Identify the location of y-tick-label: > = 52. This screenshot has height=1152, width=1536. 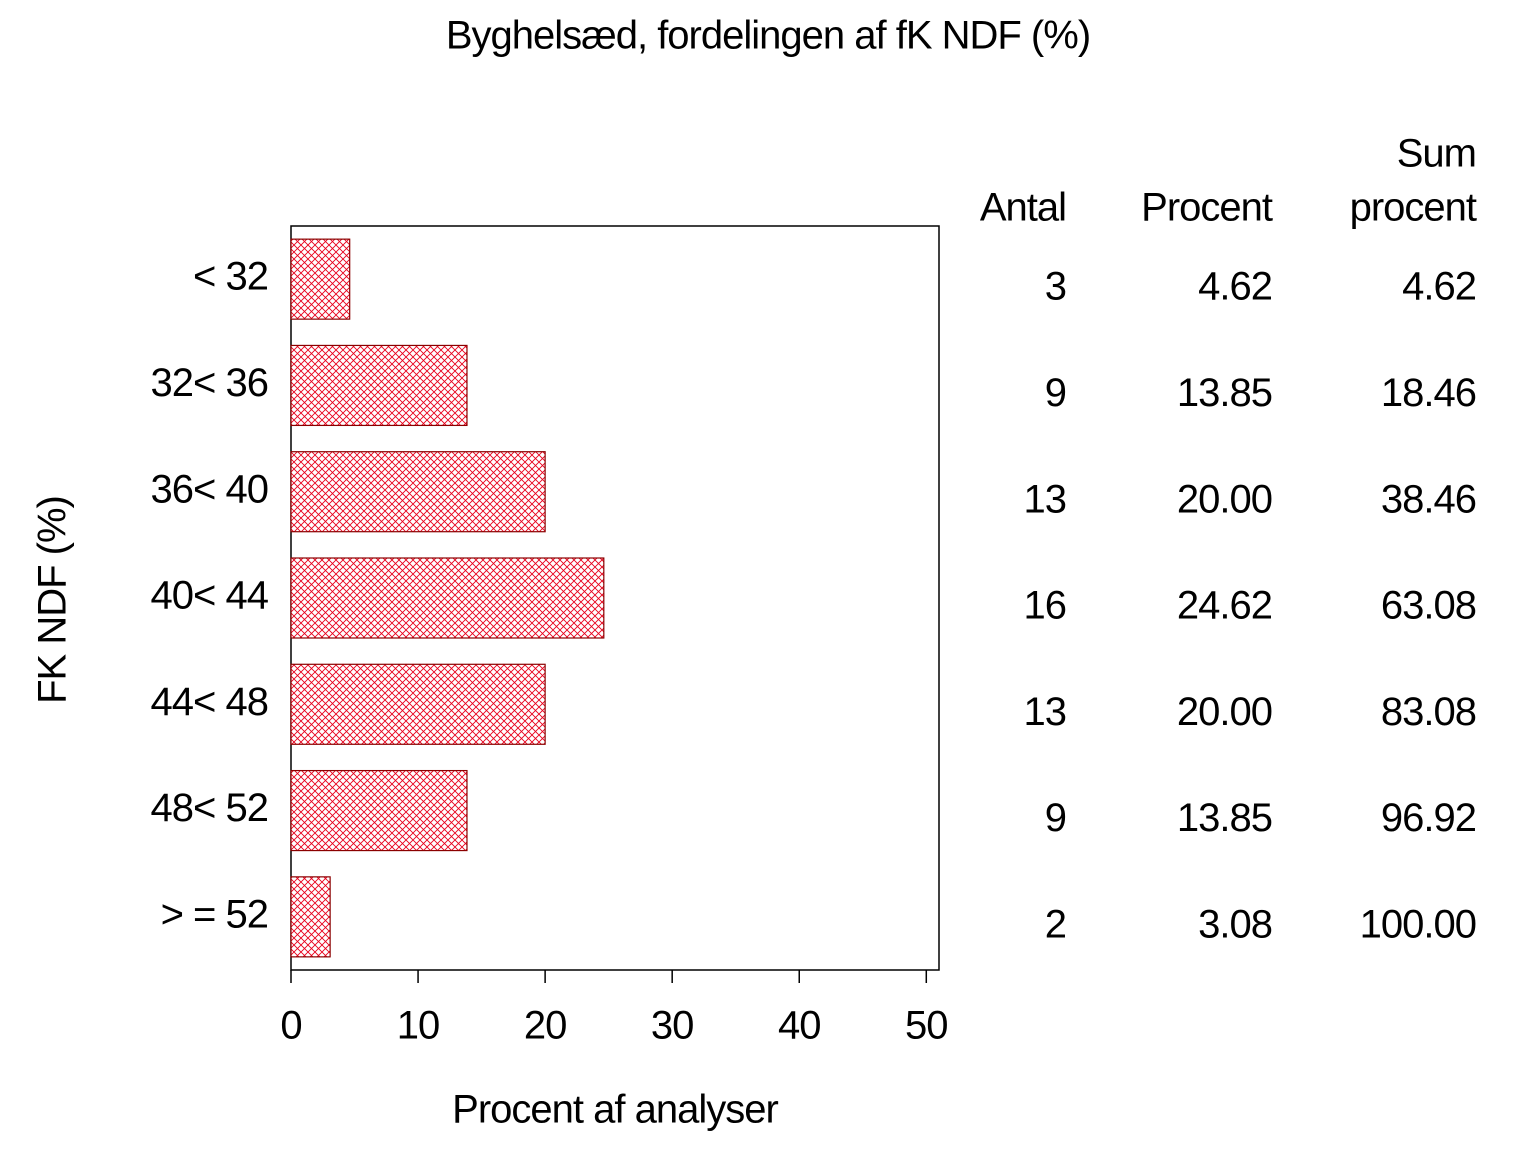
(214, 914).